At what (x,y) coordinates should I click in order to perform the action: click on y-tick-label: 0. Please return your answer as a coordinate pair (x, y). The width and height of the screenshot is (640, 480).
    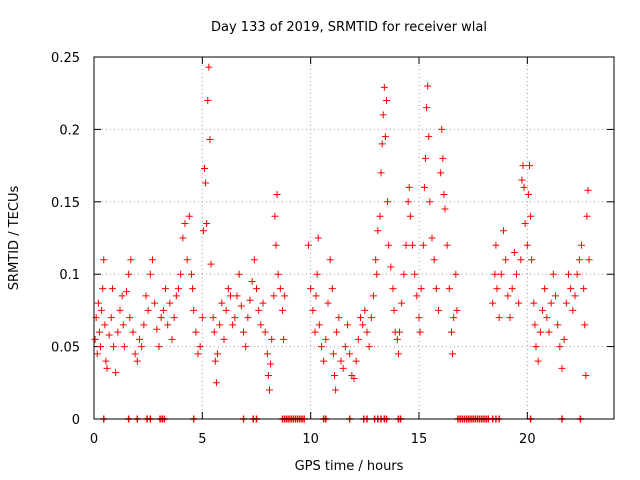
    Looking at the image, I should click on (76, 420).